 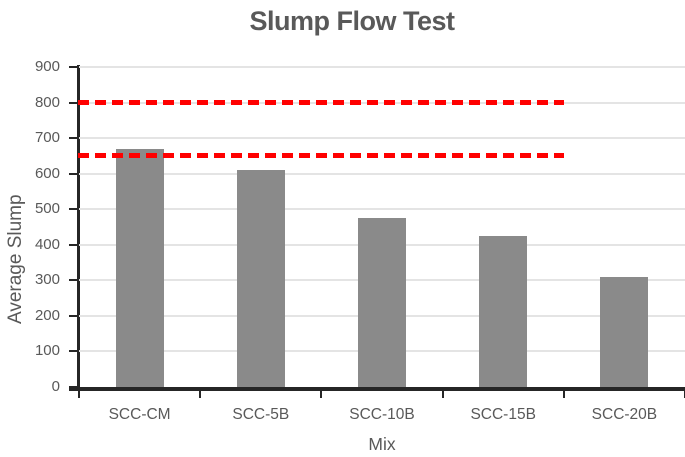 I want to click on y-tick-label: 900, so click(x=47, y=66).